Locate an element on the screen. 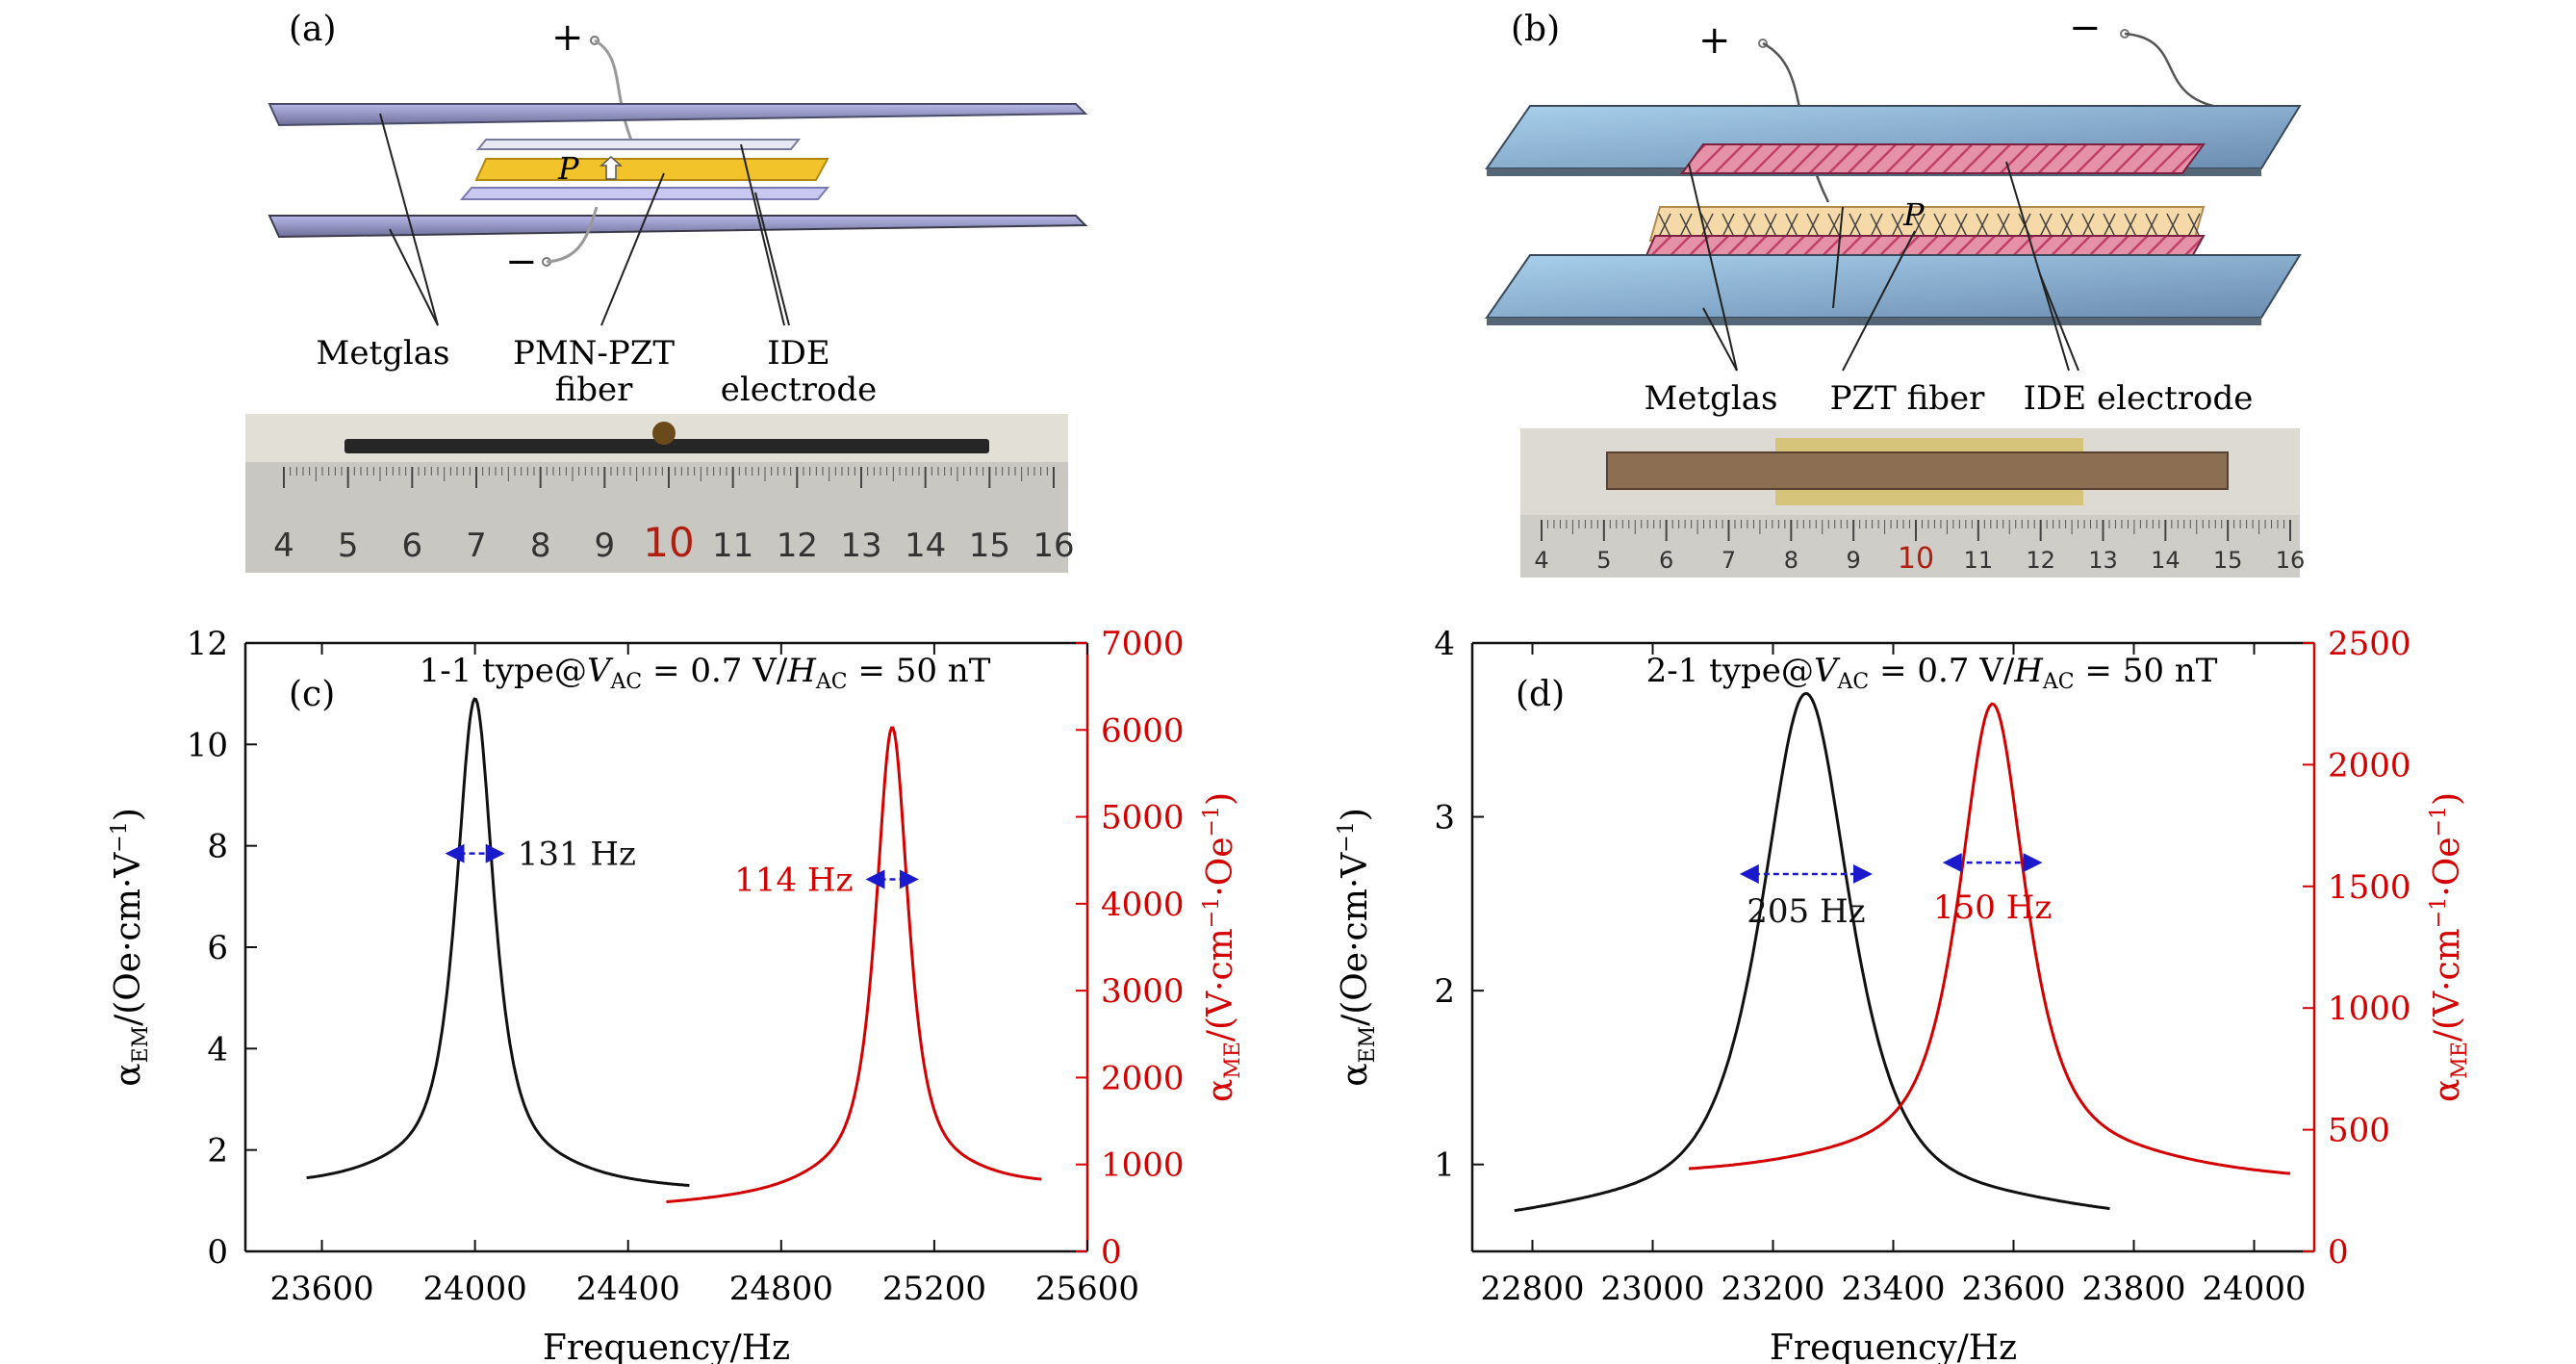 The height and width of the screenshot is (1364, 2576). panel-b-plus-terminal: + is located at coordinates (1714, 40).